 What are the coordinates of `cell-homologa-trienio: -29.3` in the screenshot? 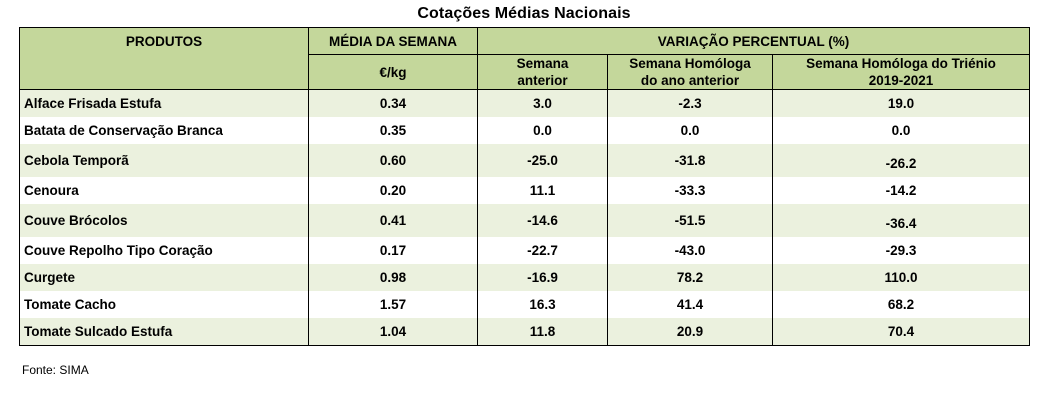 It's located at (901, 250).